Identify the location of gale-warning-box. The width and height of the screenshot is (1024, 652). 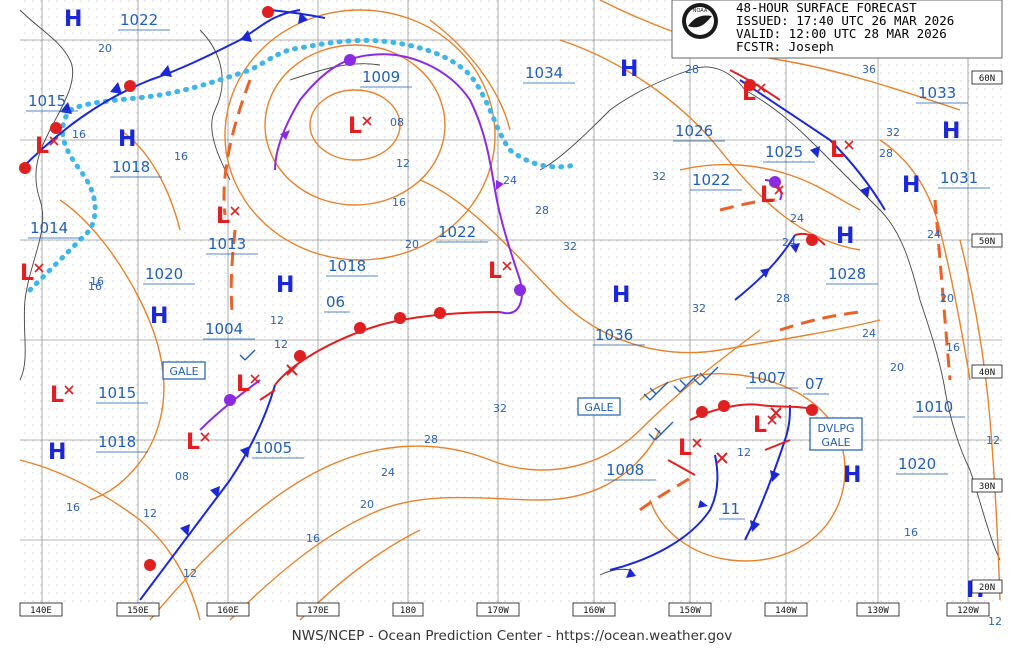
(599, 406).